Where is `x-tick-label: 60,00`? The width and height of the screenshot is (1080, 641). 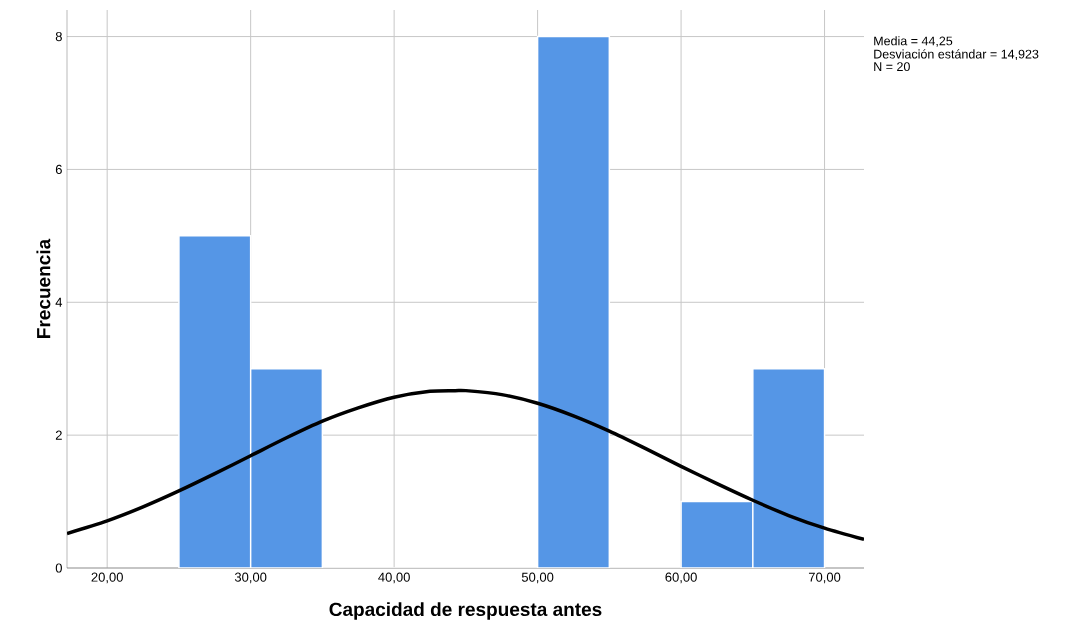 x-tick-label: 60,00 is located at coordinates (681, 578).